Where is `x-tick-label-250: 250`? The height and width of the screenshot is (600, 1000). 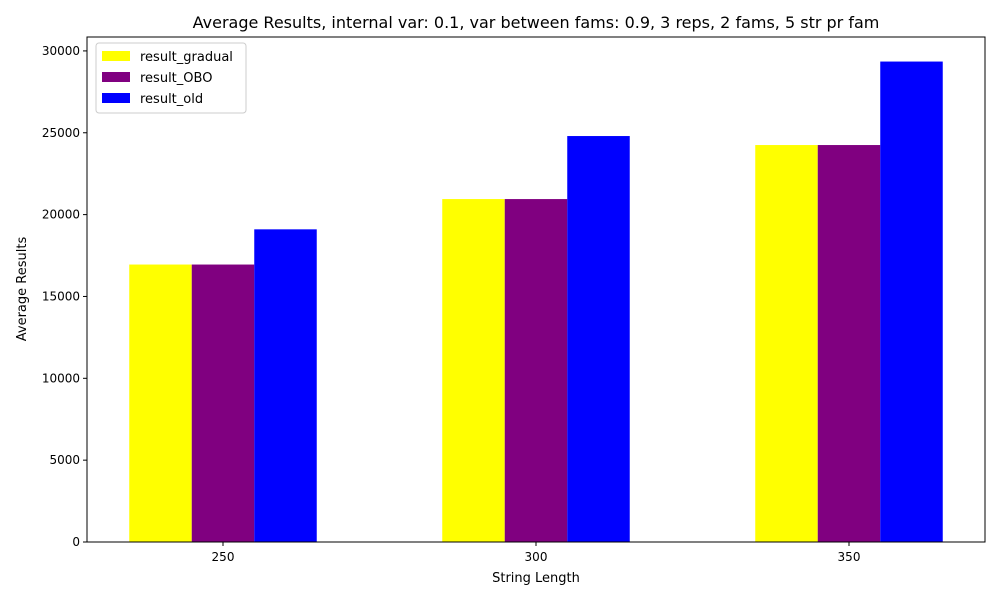 x-tick-label-250: 250 is located at coordinates (223, 557).